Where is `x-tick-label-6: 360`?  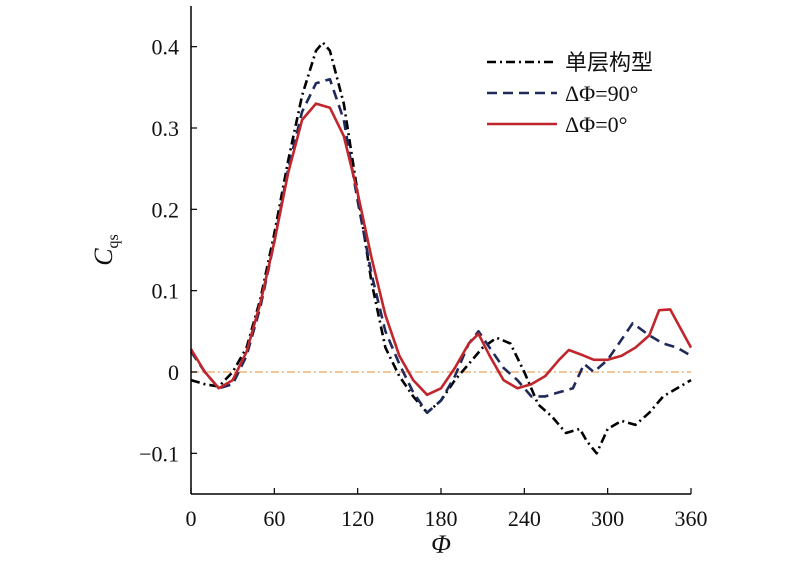
x-tick-label-6: 360 is located at coordinates (691, 518).